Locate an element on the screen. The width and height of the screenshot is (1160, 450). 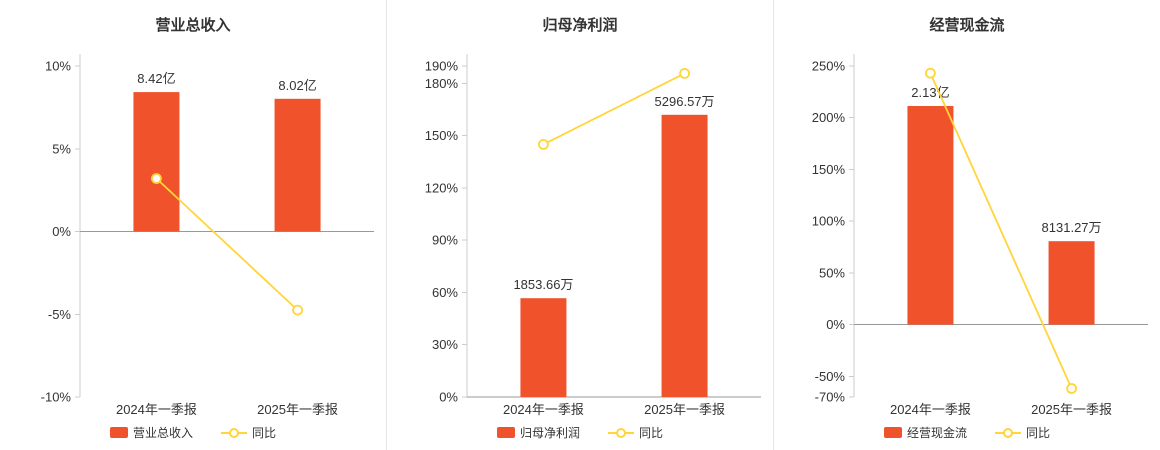
legend-item-cash-flow-yoy: 同比 is located at coordinates (1022, 432).